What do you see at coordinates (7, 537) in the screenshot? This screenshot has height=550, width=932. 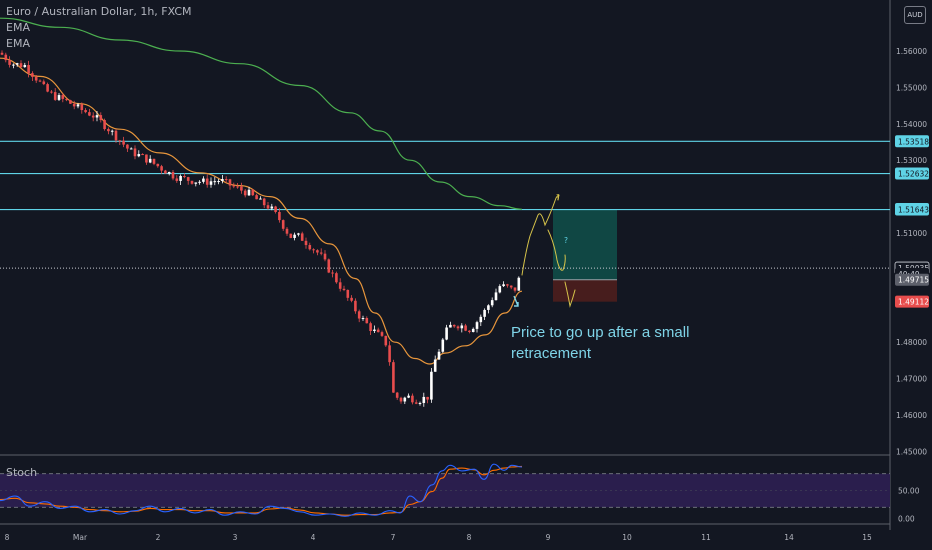 I see `time-tick-label: 8` at bounding box center [7, 537].